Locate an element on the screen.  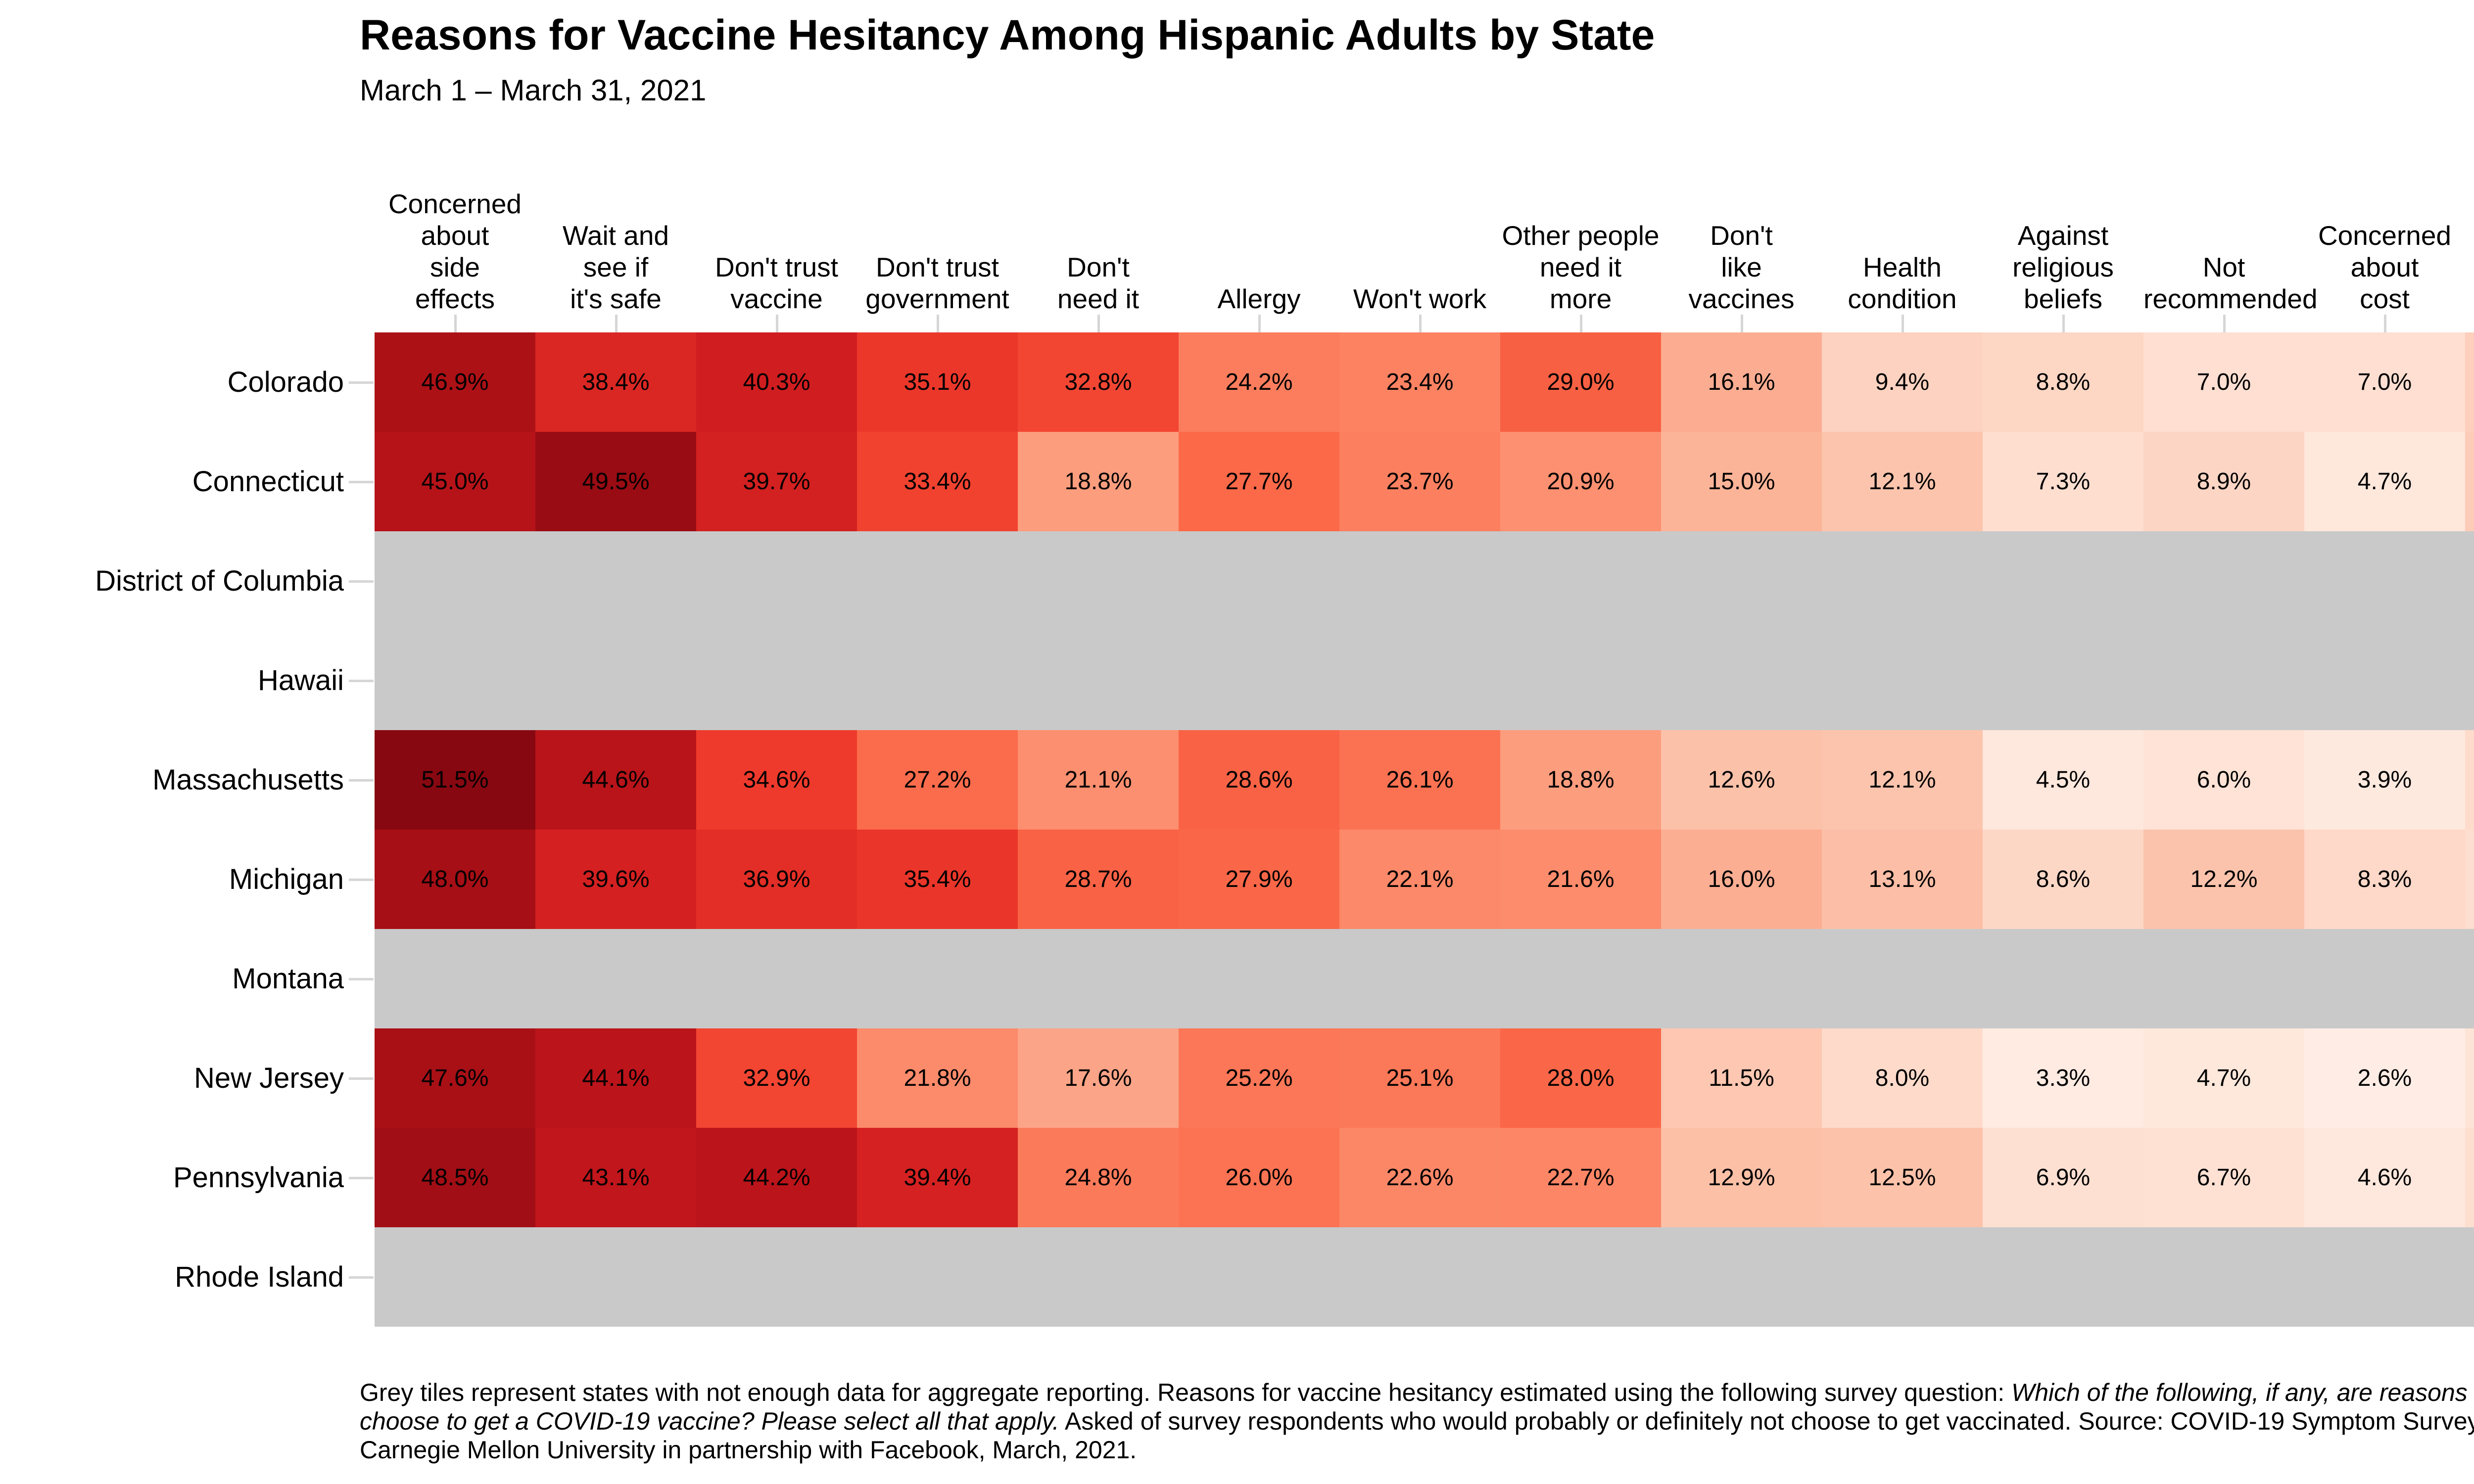
cell-value: 4.6% is located at coordinates (2384, 1177).